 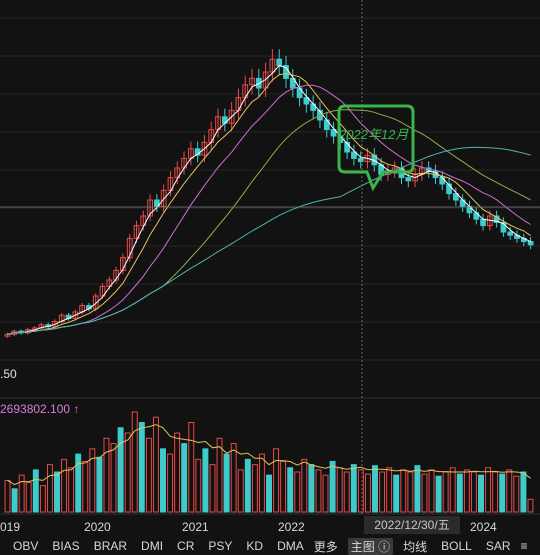 I want to click on crosshair-date-tooltip: 2022/12/30/五, so click(x=412, y=525).